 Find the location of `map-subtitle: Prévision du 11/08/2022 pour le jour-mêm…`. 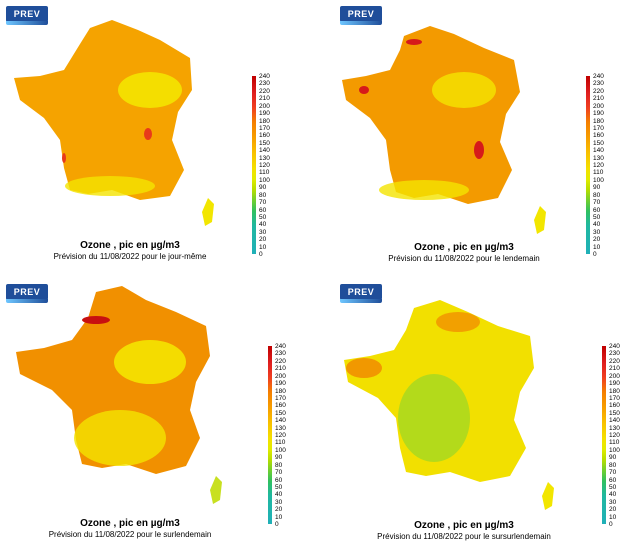

map-subtitle: Prévision du 11/08/2022 pour le jour-mêm… is located at coordinates (130, 256).